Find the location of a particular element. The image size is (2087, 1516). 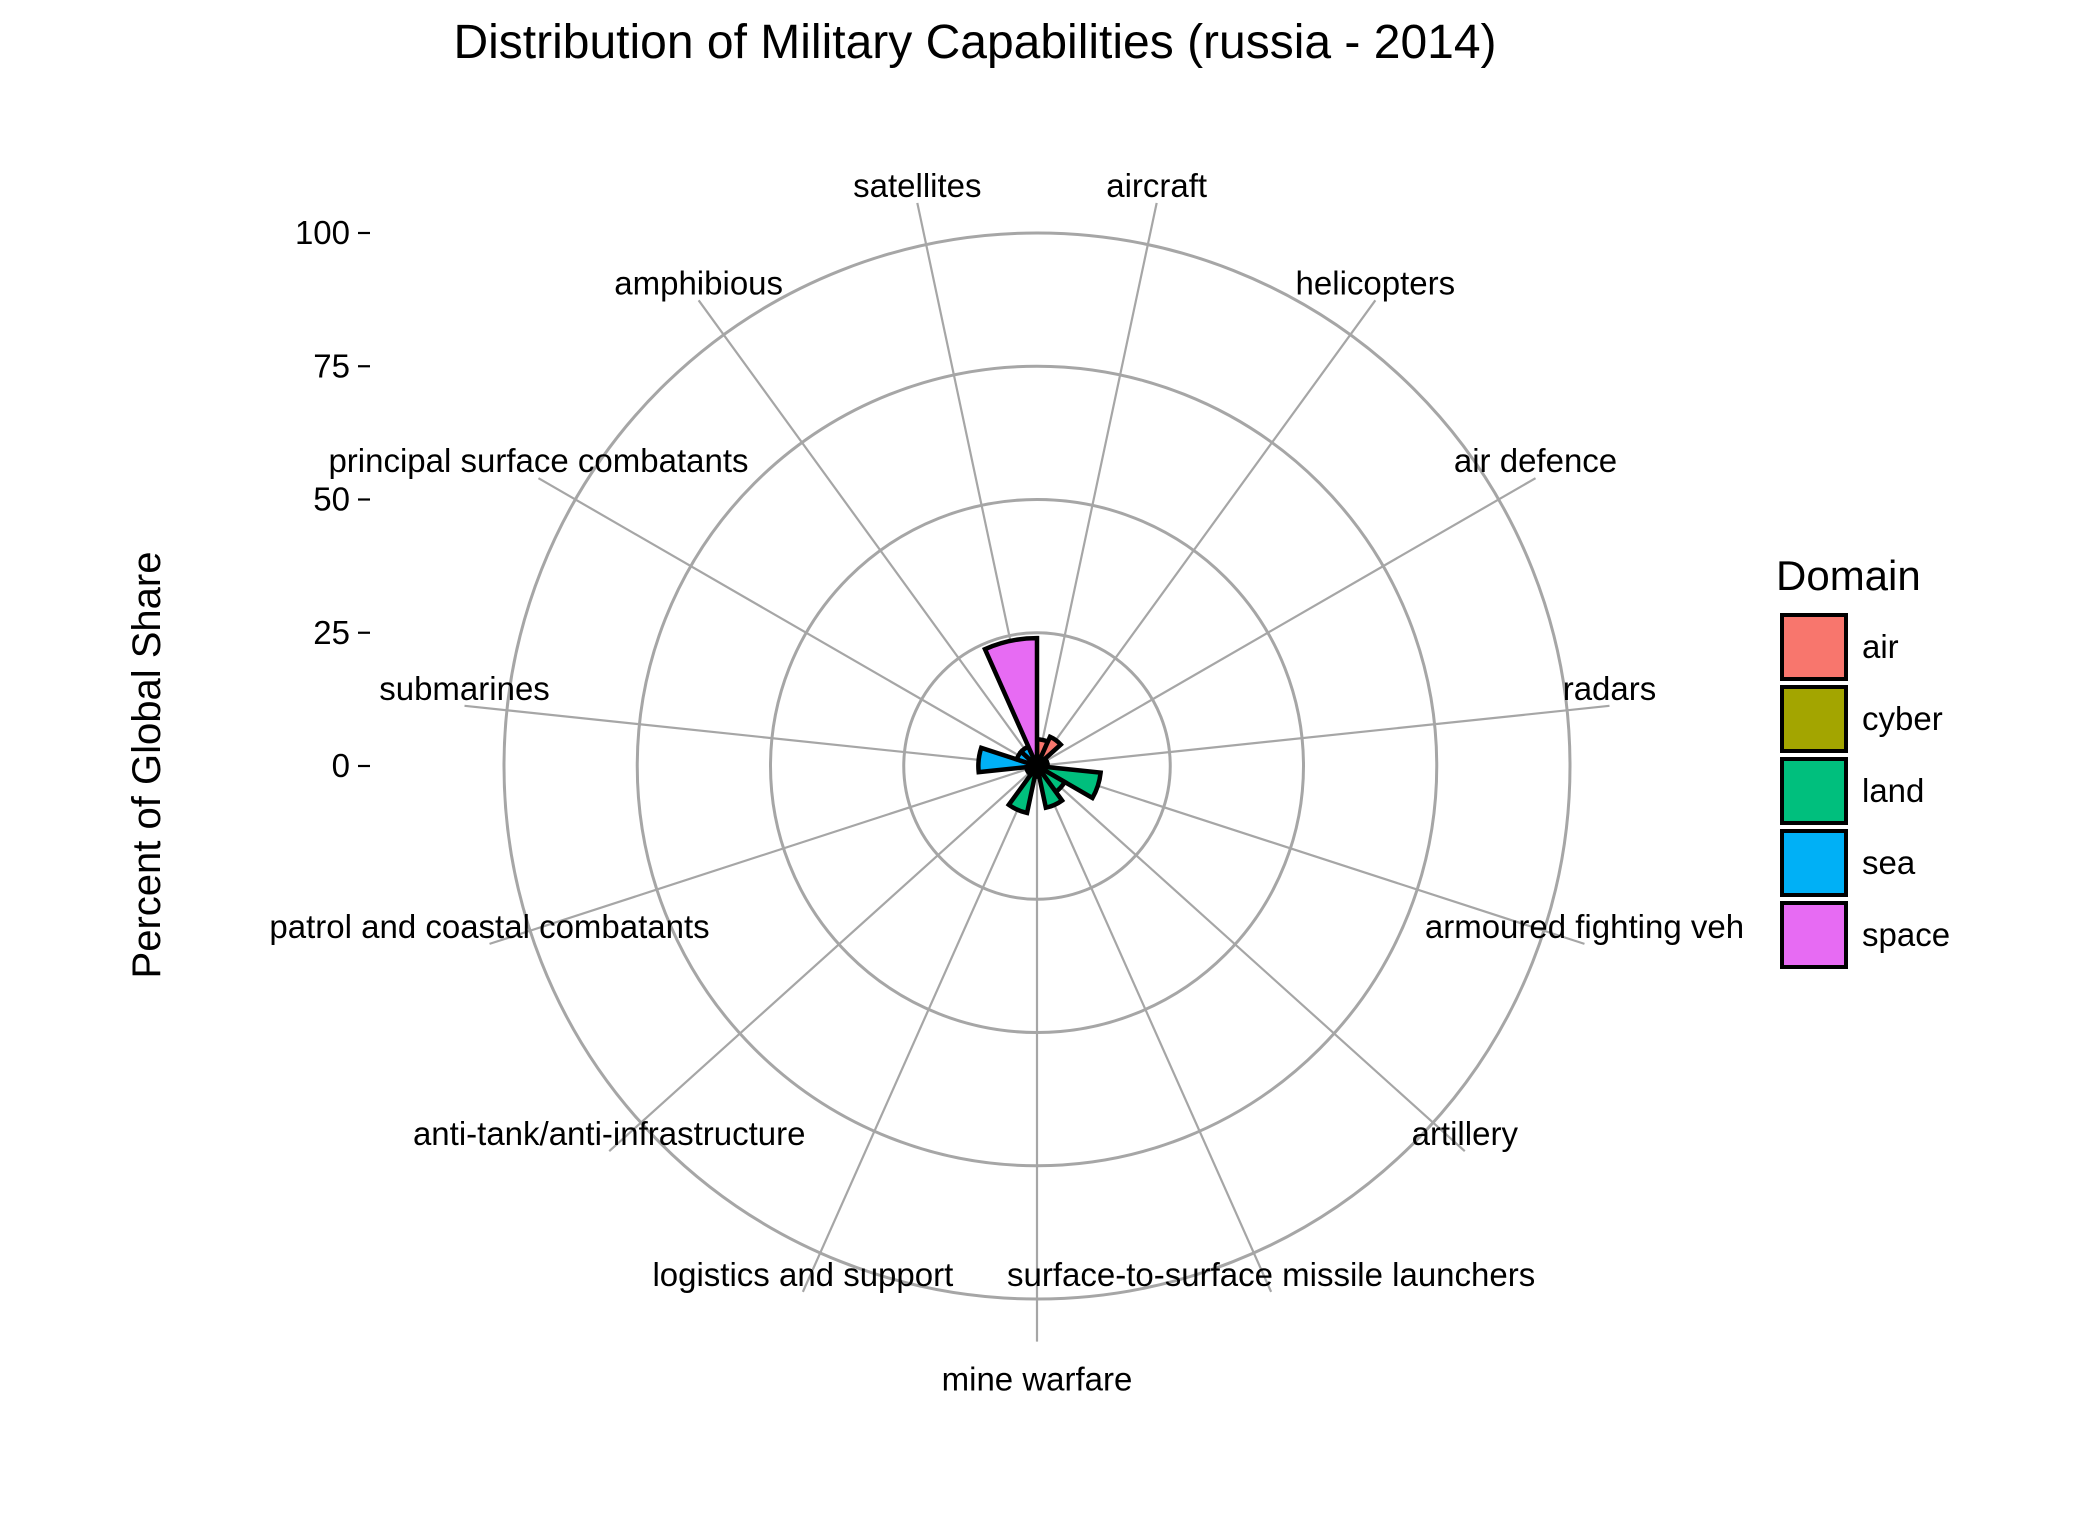

legend-key-space is located at coordinates (1814, 935).